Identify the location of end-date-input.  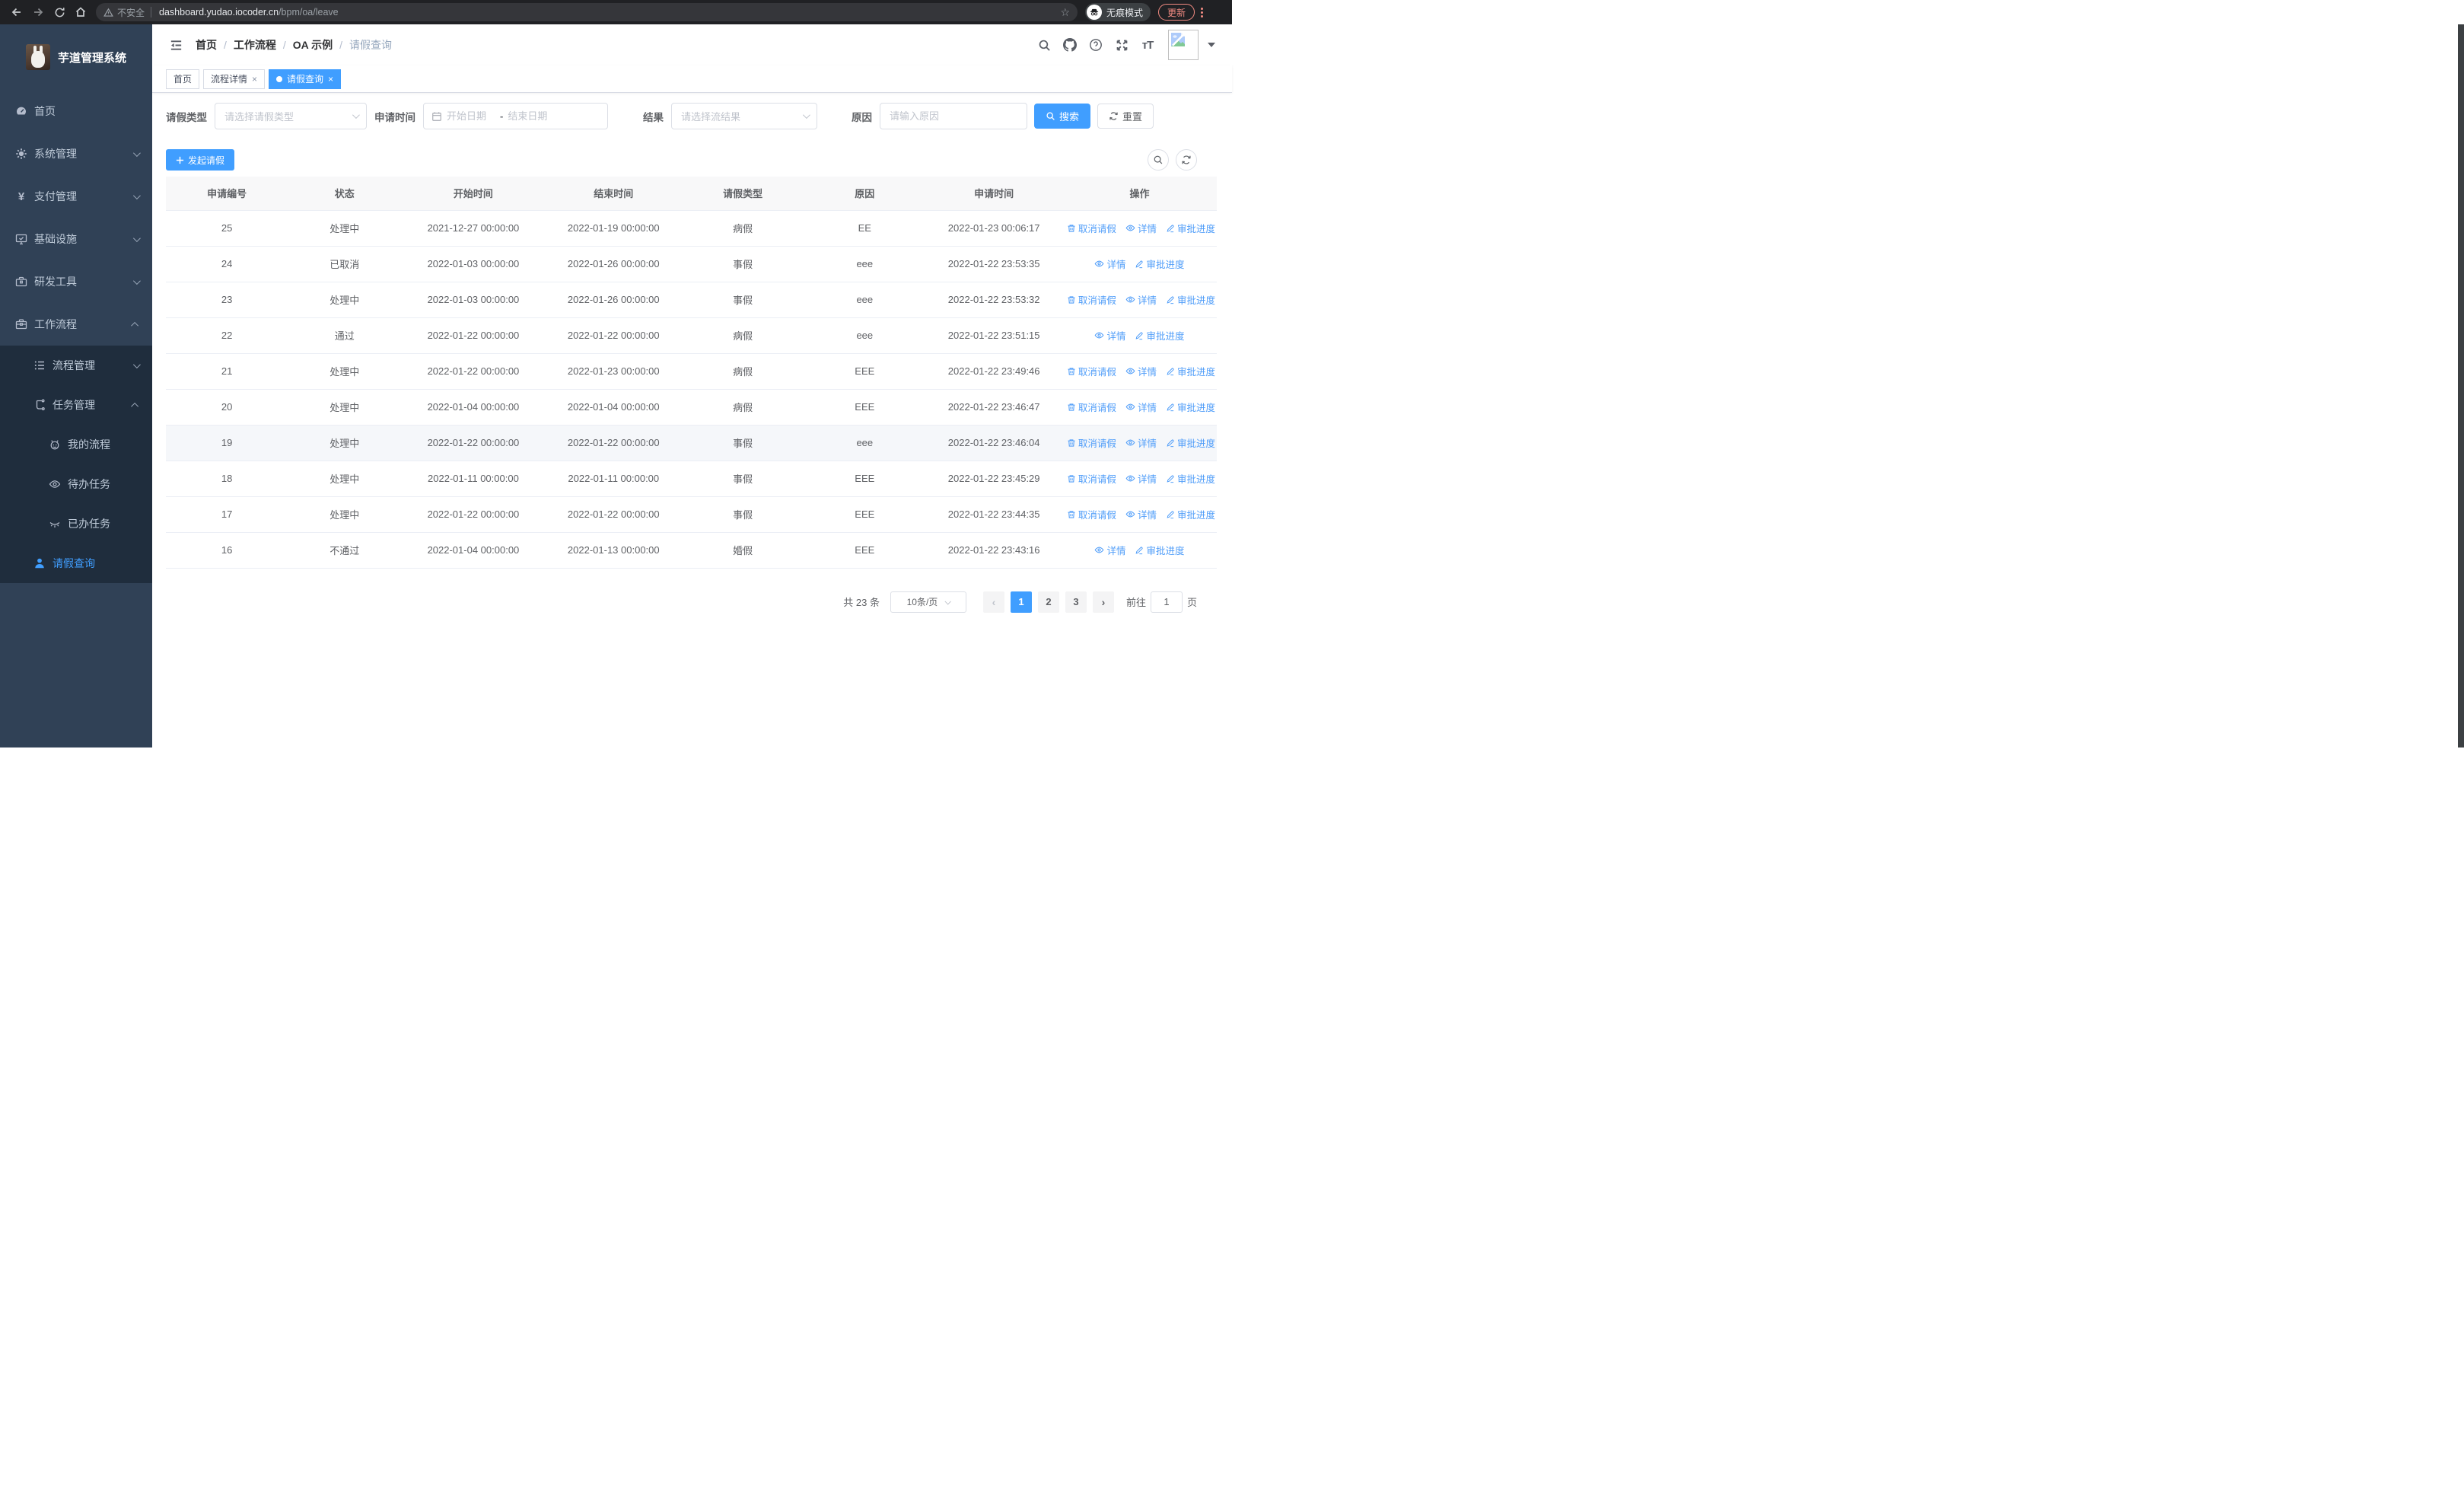
(532, 116).